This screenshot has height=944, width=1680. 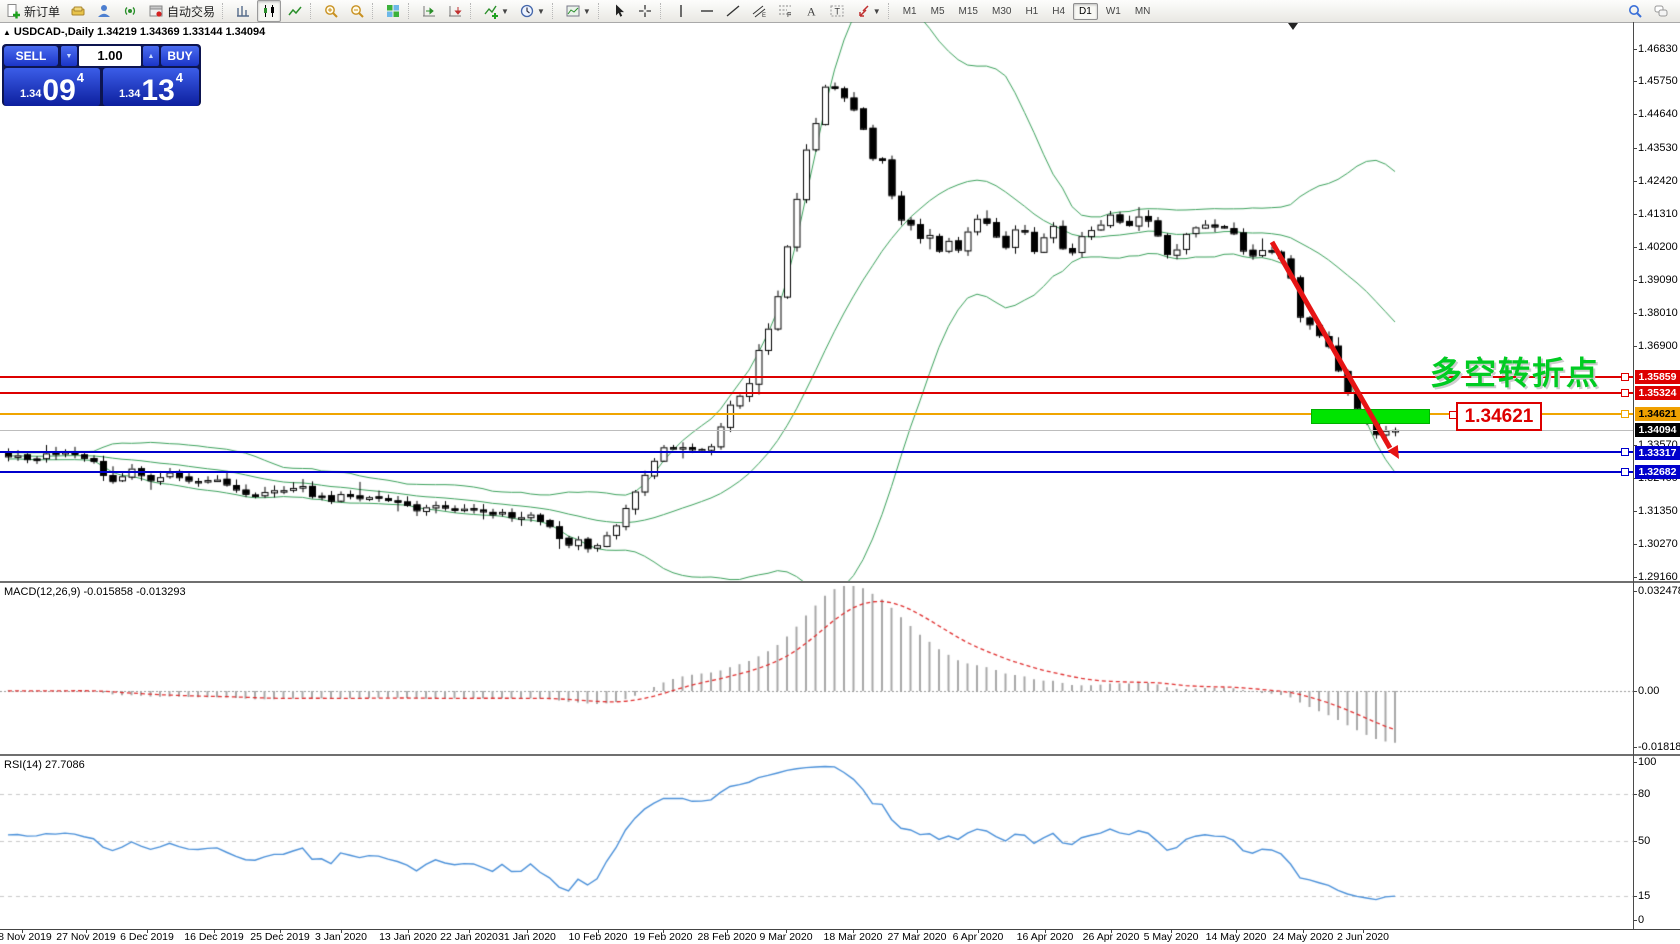 What do you see at coordinates (1499, 416) in the screenshot?
I see `price-level-box: 1.34621` at bounding box center [1499, 416].